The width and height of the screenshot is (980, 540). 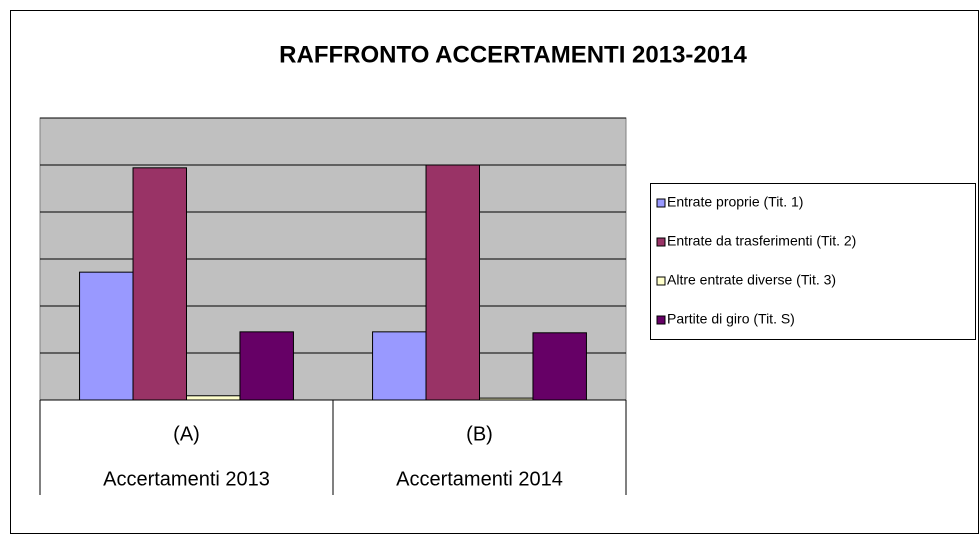 What do you see at coordinates (731, 319) in the screenshot?
I see `legend-label: Partite di giro (Tit. S)` at bounding box center [731, 319].